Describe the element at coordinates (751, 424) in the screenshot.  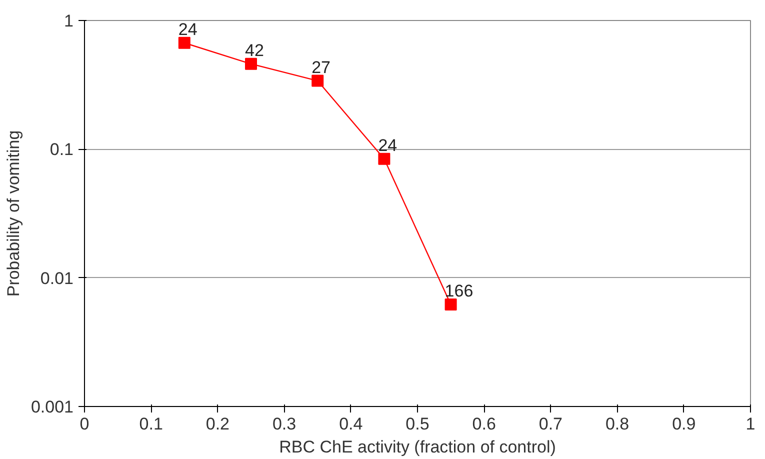
I see `x-tick-label: 1` at that location.